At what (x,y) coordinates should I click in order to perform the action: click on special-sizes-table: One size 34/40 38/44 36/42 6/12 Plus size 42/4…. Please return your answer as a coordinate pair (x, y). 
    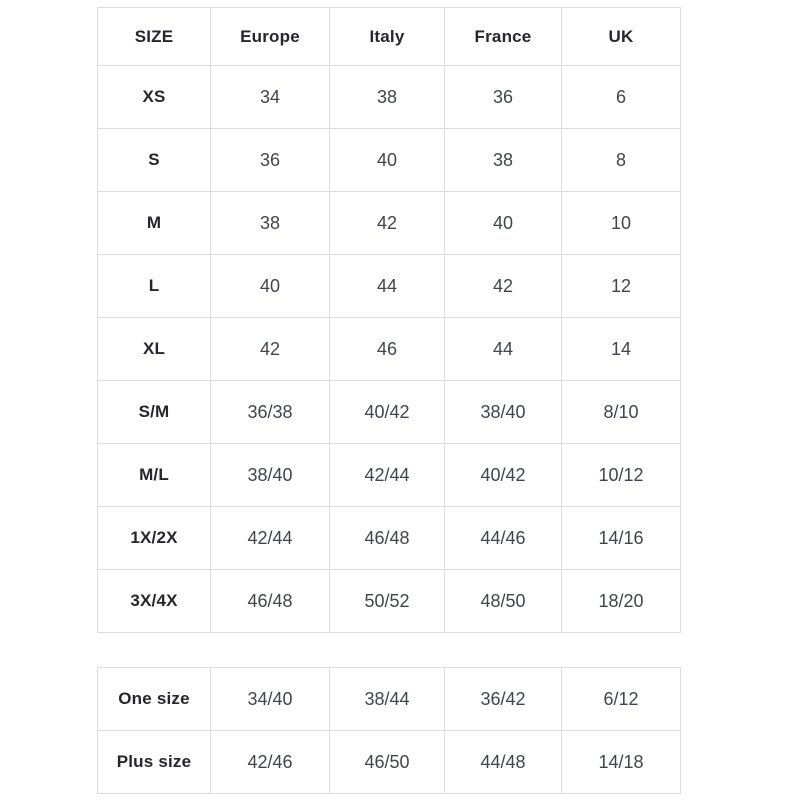
    Looking at the image, I should click on (389, 730).